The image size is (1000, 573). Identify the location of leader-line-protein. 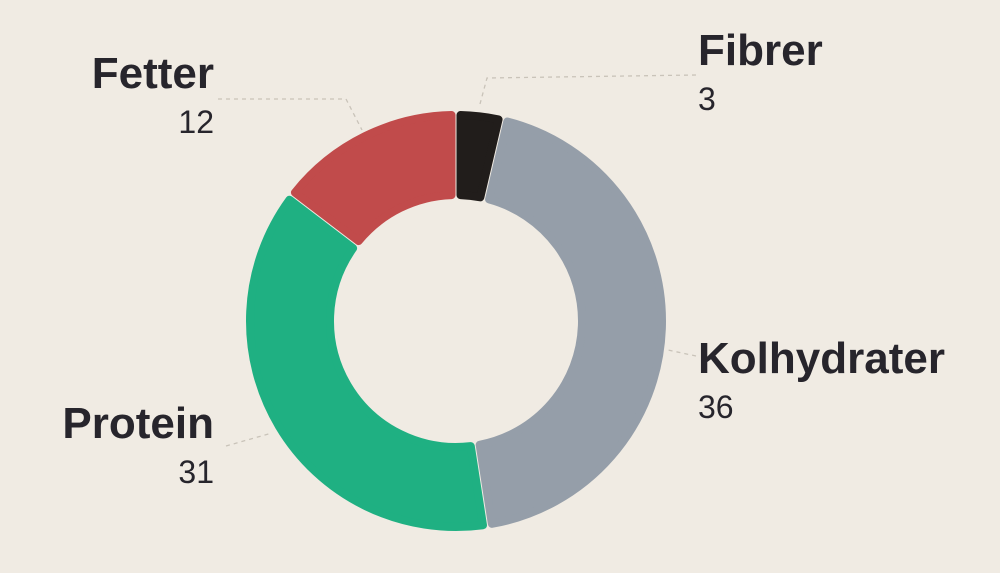
(249, 439).